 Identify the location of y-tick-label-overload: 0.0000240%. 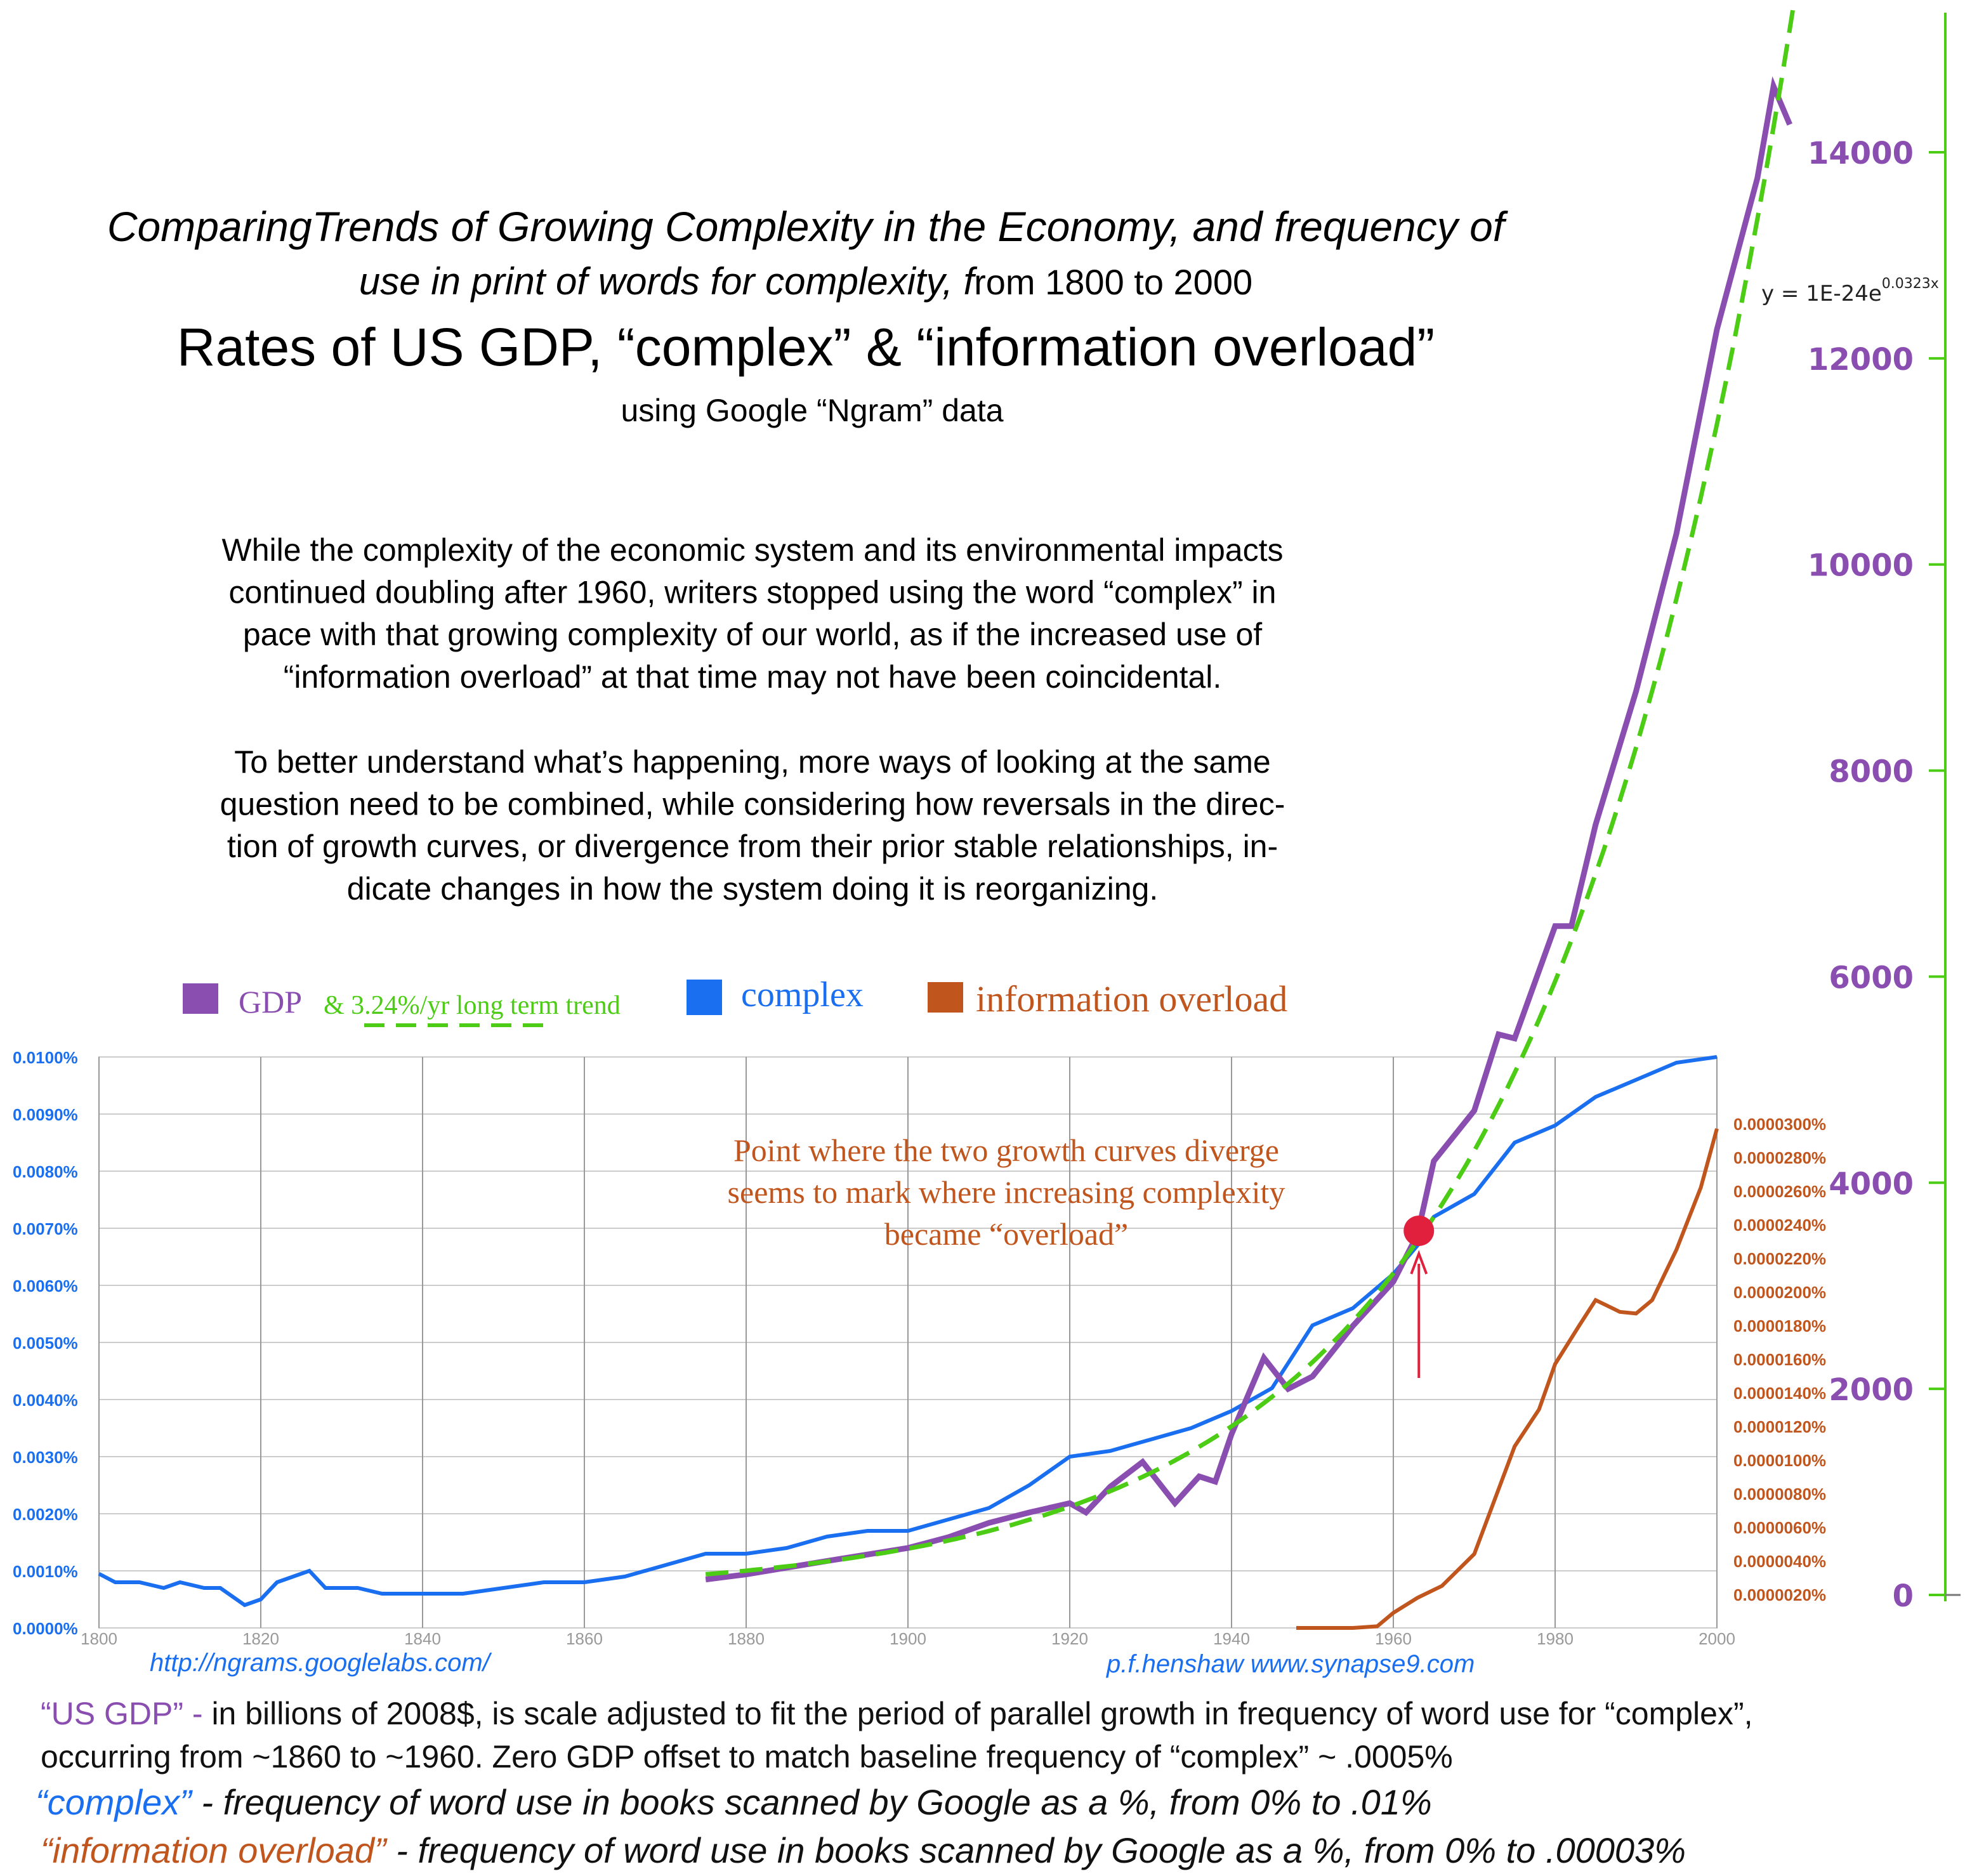
(1779, 1225).